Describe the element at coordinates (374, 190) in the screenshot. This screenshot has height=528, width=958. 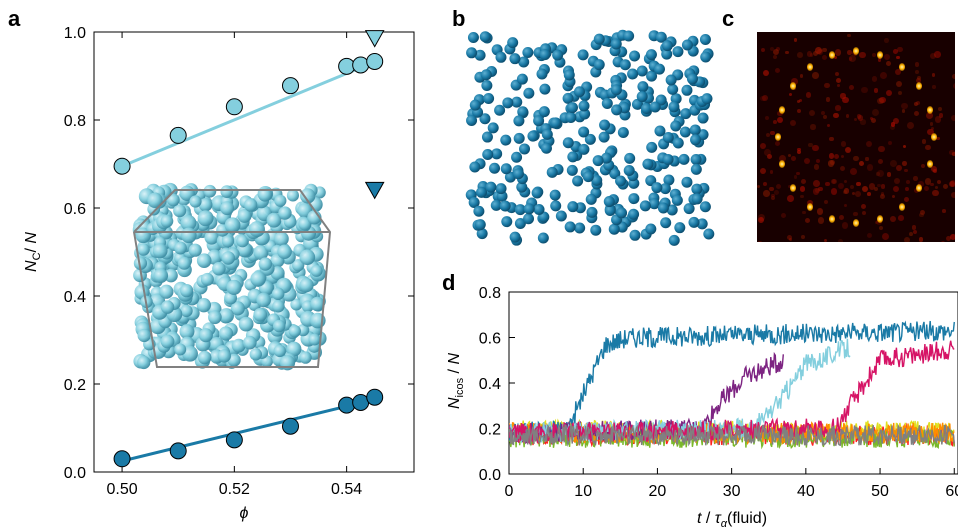
I see `data-point-triangle` at that location.